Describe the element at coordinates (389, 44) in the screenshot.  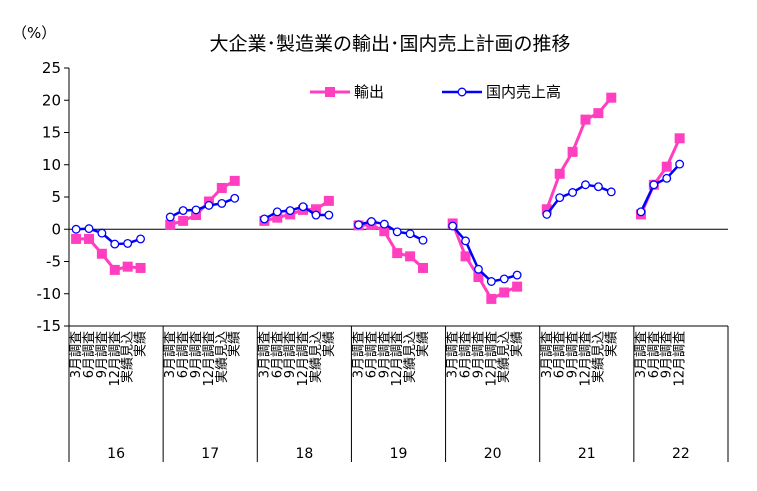
I see `chart-title: 大企業･製造業の輸出･国内売上計画の推移` at that location.